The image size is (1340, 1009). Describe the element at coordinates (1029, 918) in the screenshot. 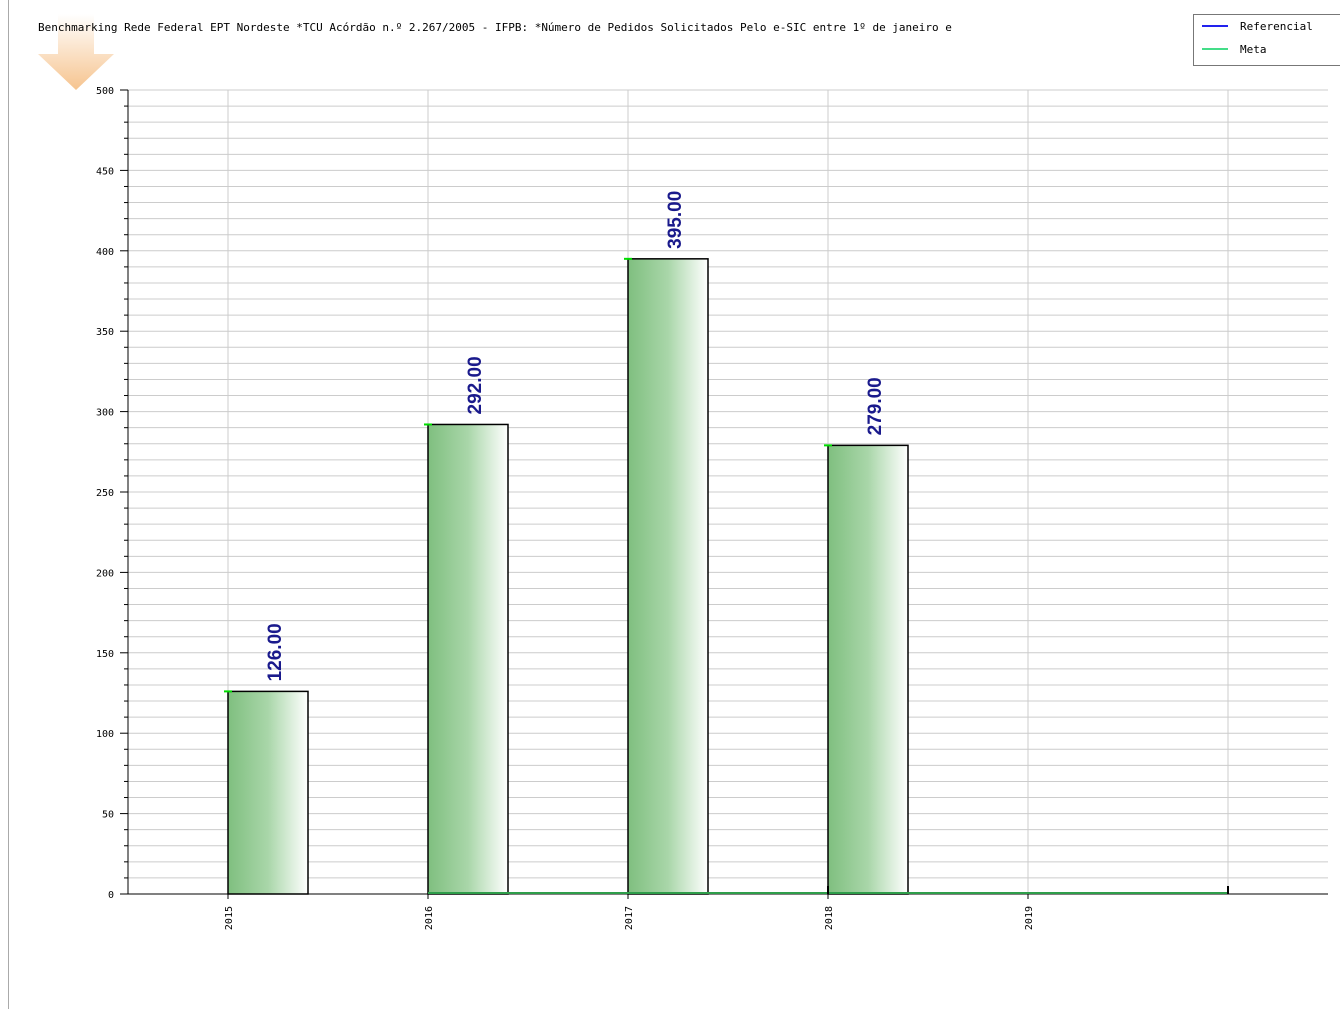

I see `x-tick-label: 2019` at that location.